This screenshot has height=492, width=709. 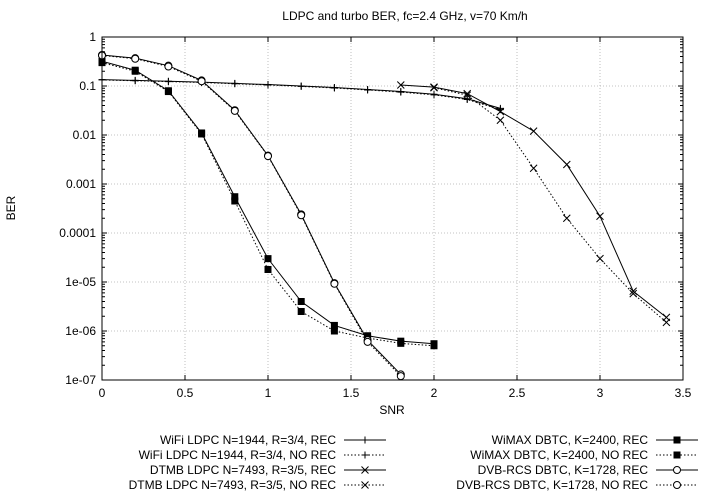 What do you see at coordinates (233, 485) in the screenshot?
I see `legend-label: DTMB LDPC N=7493, R=3/5, NO REC` at bounding box center [233, 485].